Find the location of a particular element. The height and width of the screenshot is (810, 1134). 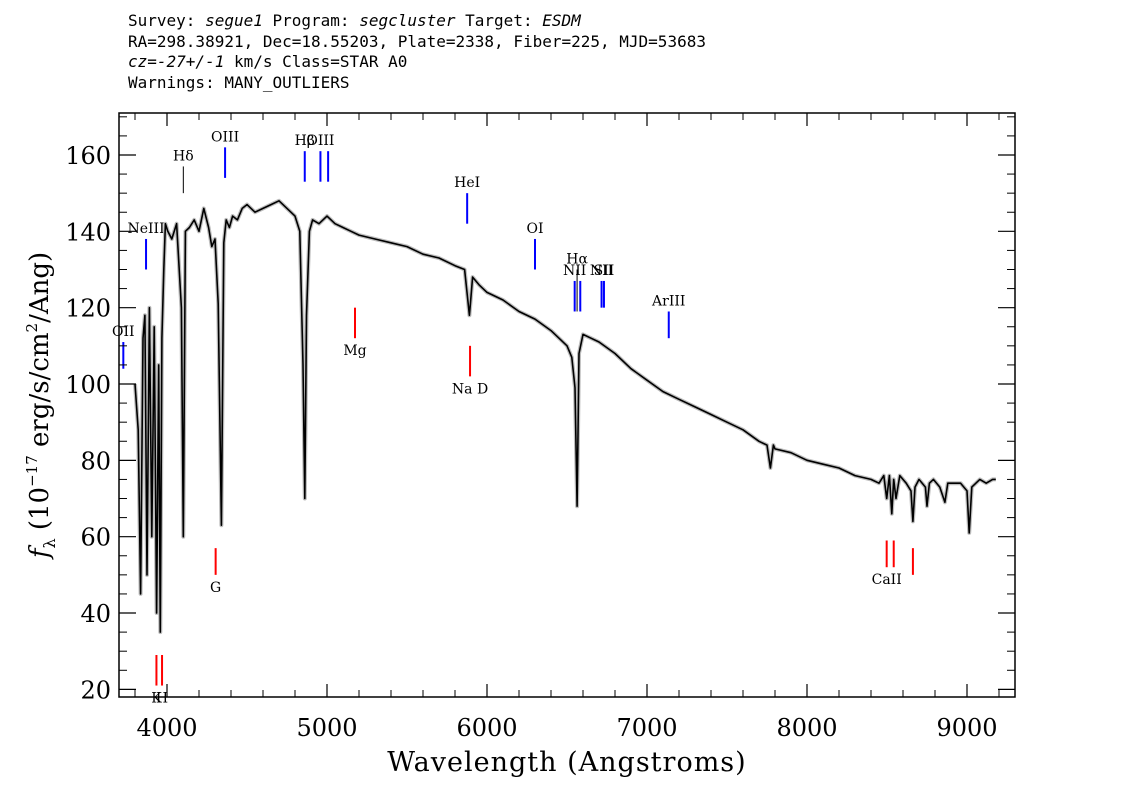

program-value: segcluster is located at coordinates (407, 20).